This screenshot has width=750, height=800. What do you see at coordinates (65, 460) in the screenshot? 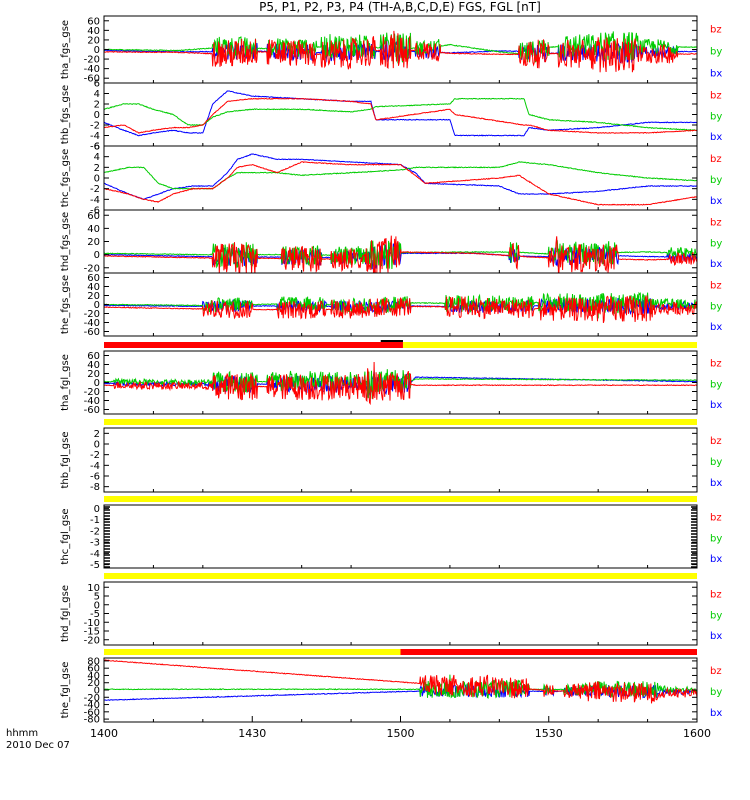
I see `y-axis-label: thb_fgl_gse` at bounding box center [65, 460].